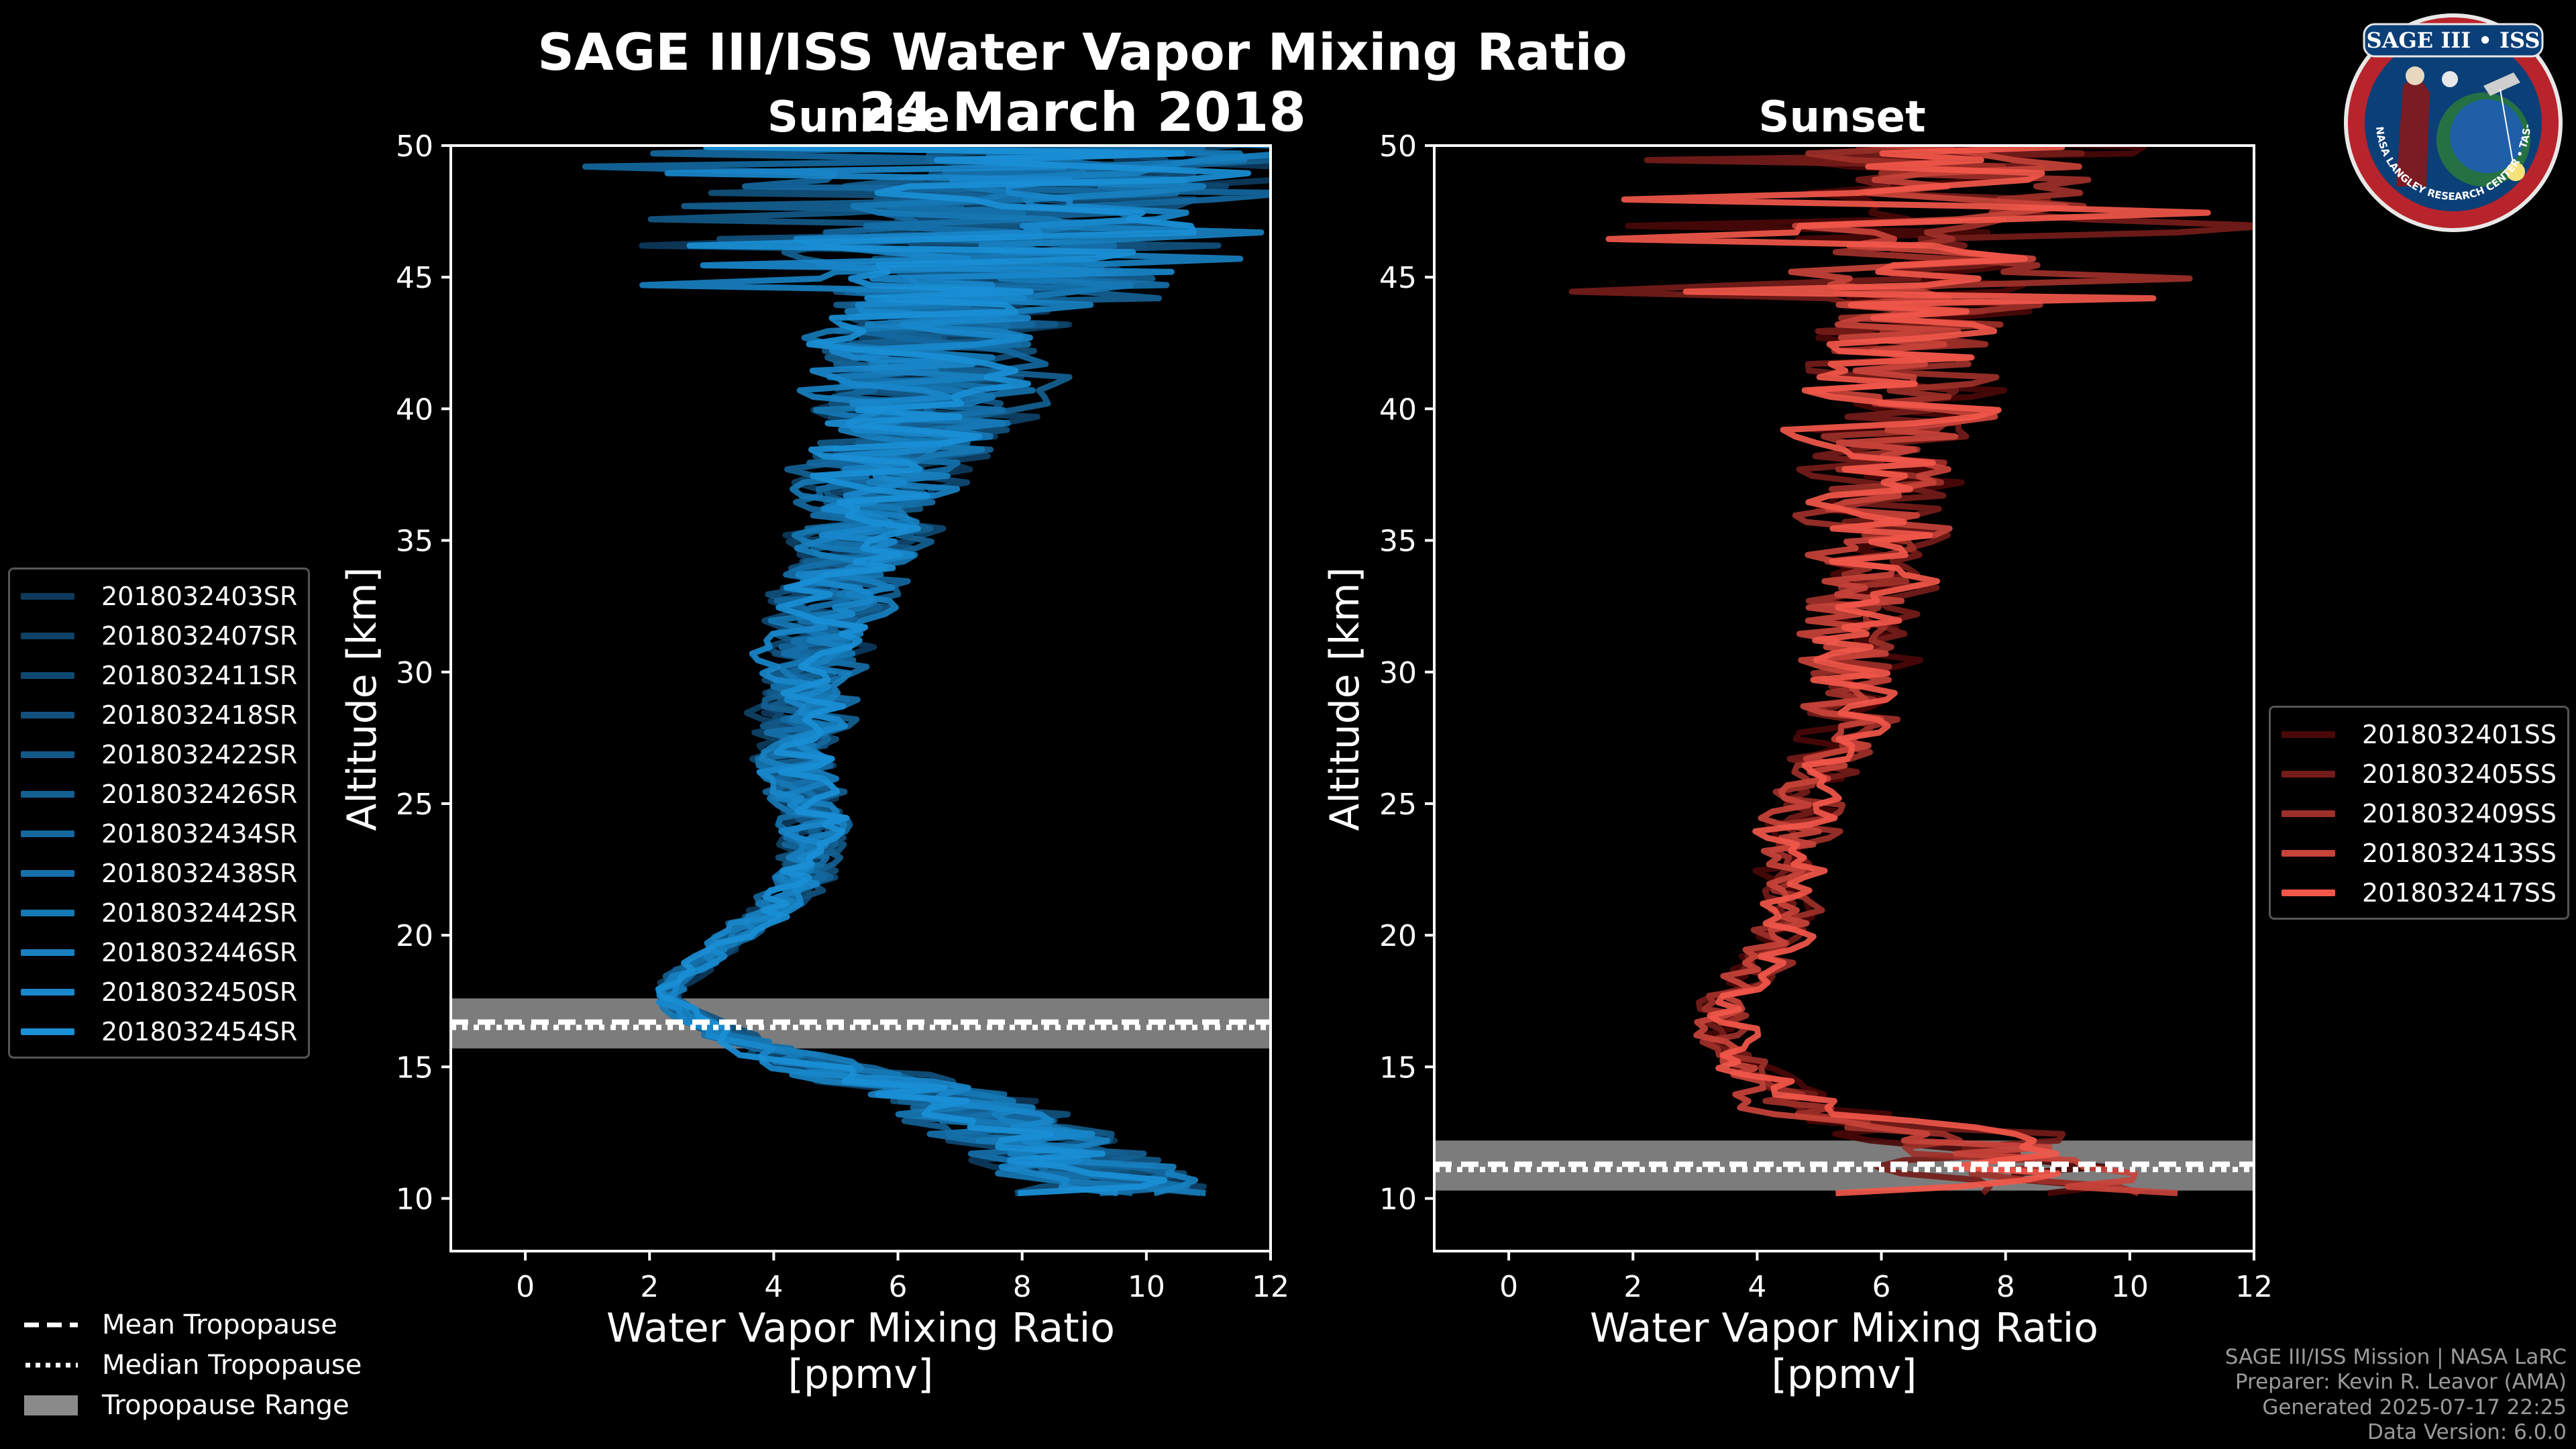 The height and width of the screenshot is (1449, 2576). I want to click on sunset-legend-label: 2018032413SS, so click(2459, 853).